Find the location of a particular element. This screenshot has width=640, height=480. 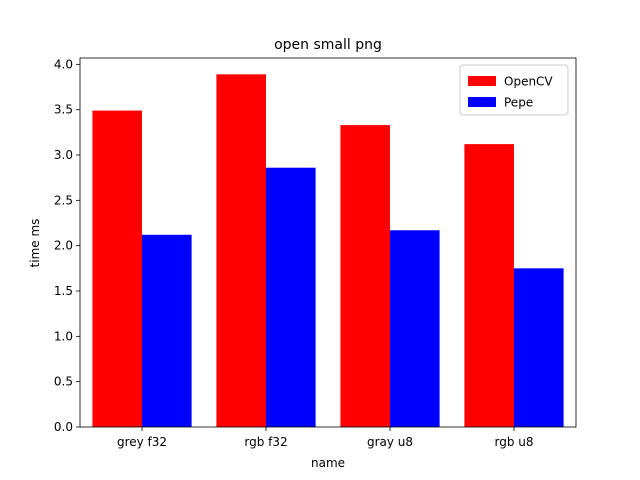

y-tick-label-7: 3.0 is located at coordinates (63, 155).